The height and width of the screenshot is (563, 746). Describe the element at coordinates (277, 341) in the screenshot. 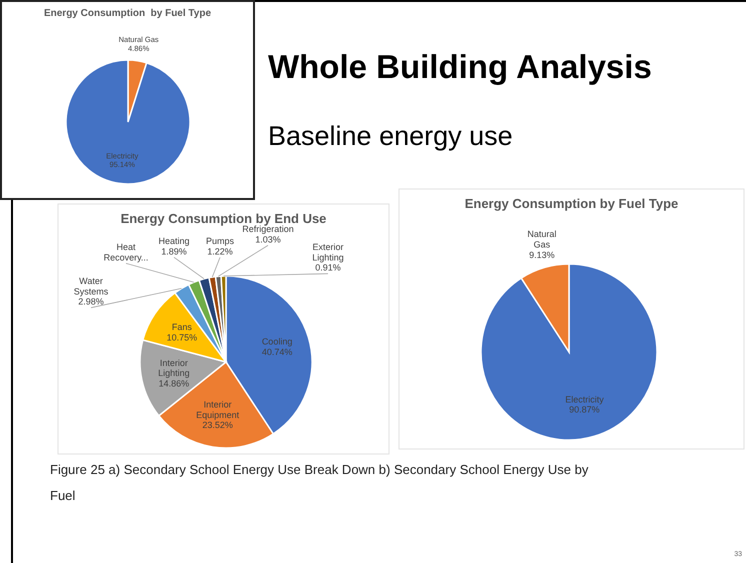

I see `slice-label: Cooling` at that location.